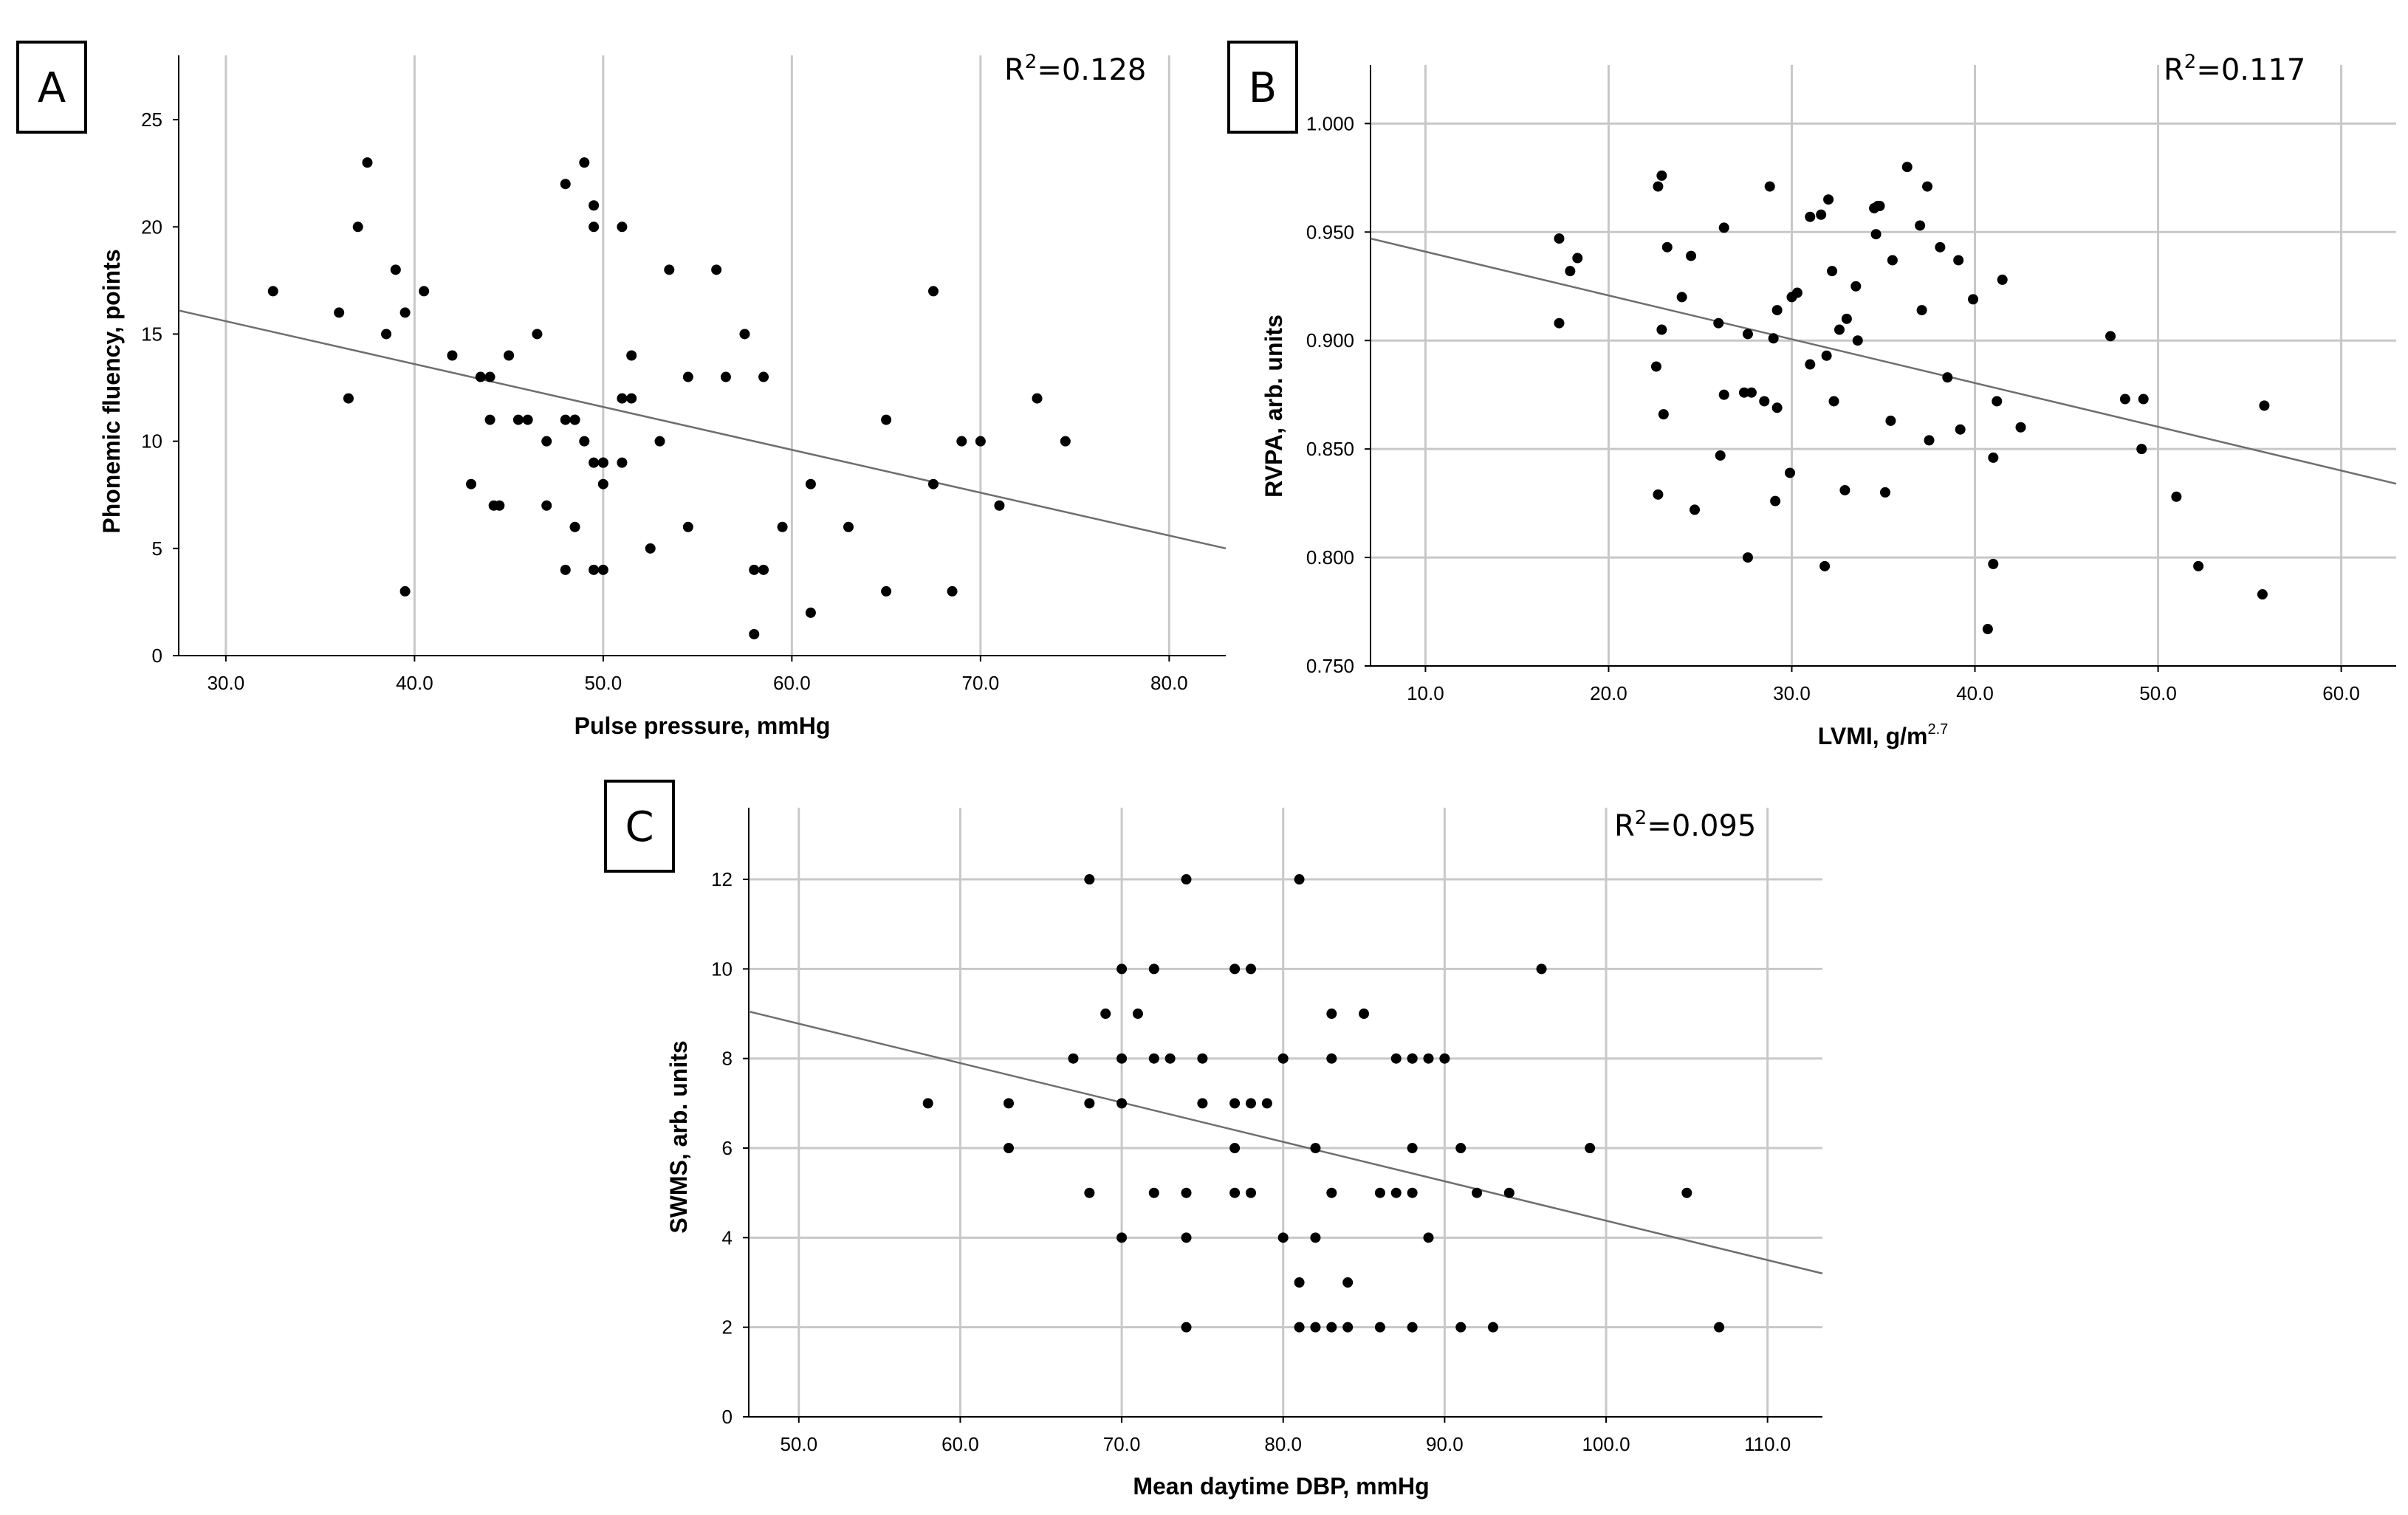 This screenshot has height=1515, width=2408. What do you see at coordinates (722, 879) in the screenshot?
I see `panel-c-y-tick-label: 12` at bounding box center [722, 879].